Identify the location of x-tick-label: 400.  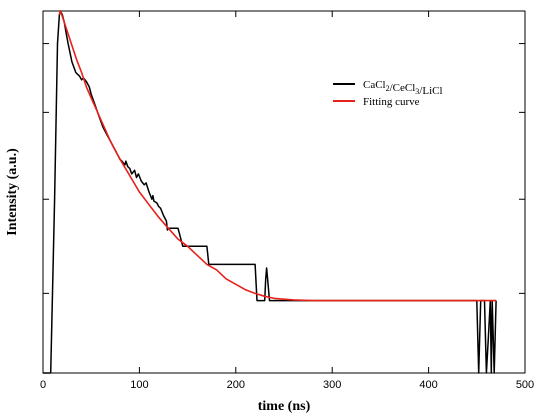
(428, 385).